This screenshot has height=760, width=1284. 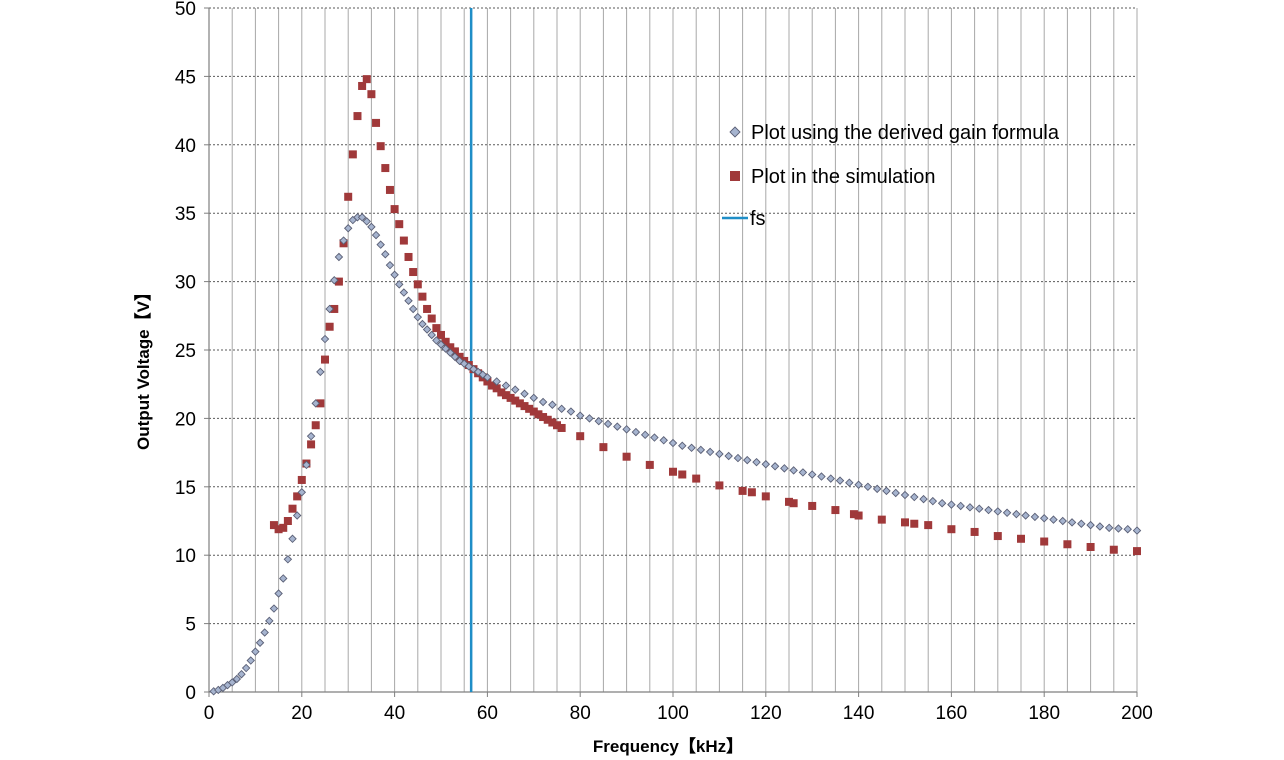 What do you see at coordinates (487, 713) in the screenshot?
I see `x-tick-label: 60` at bounding box center [487, 713].